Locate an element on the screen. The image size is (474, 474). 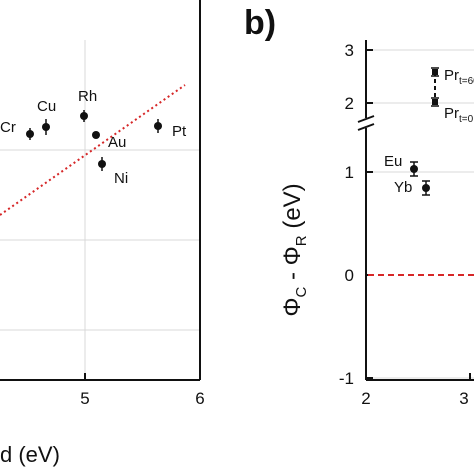
point-pr-t60: Prt=60 is located at coordinates (452, 77).